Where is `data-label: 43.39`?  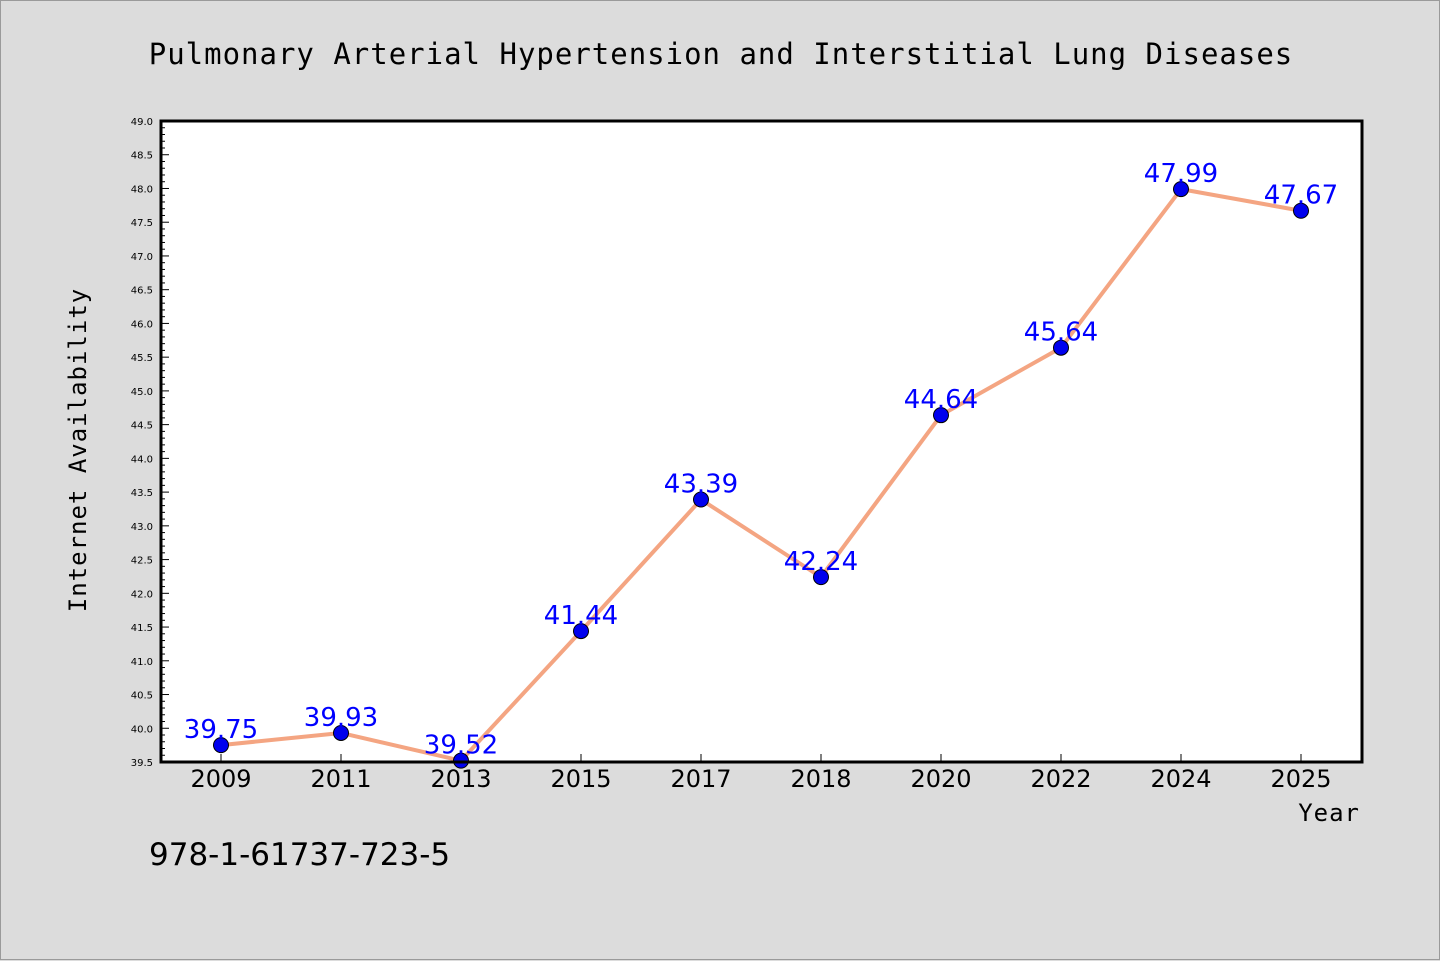
data-label: 43.39 is located at coordinates (701, 485).